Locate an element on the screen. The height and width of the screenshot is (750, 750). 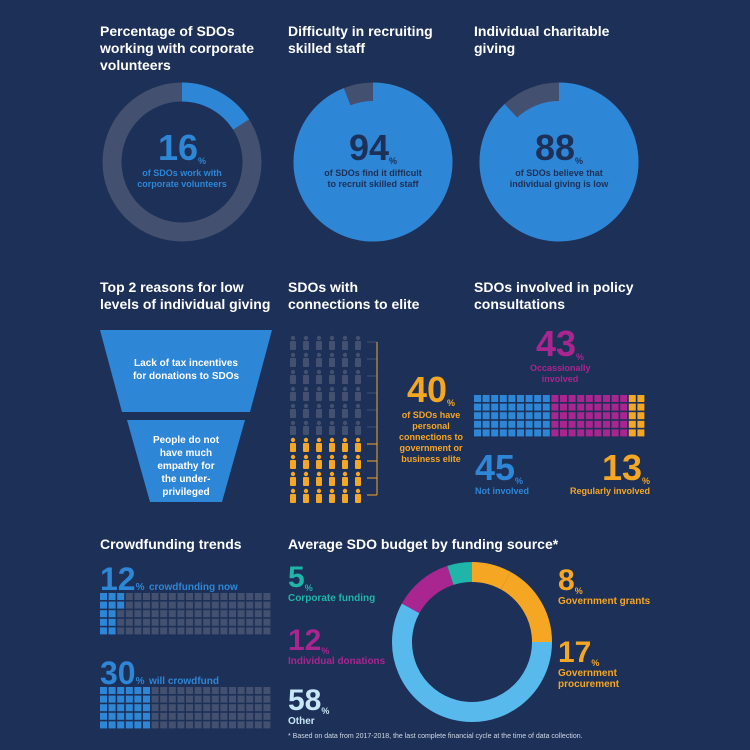
budget-corporate-value: 5 is located at coordinates (296, 577).